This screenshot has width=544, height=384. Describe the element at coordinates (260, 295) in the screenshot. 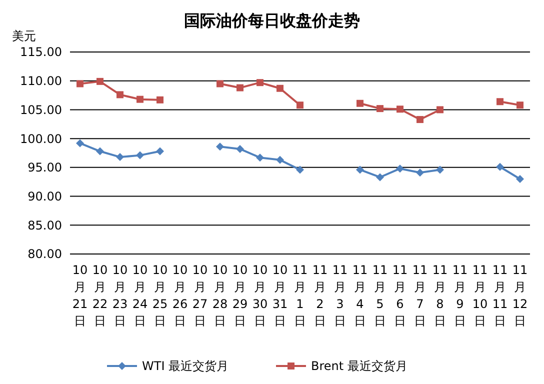

I see `x-tick-label: 10月30日` at that location.